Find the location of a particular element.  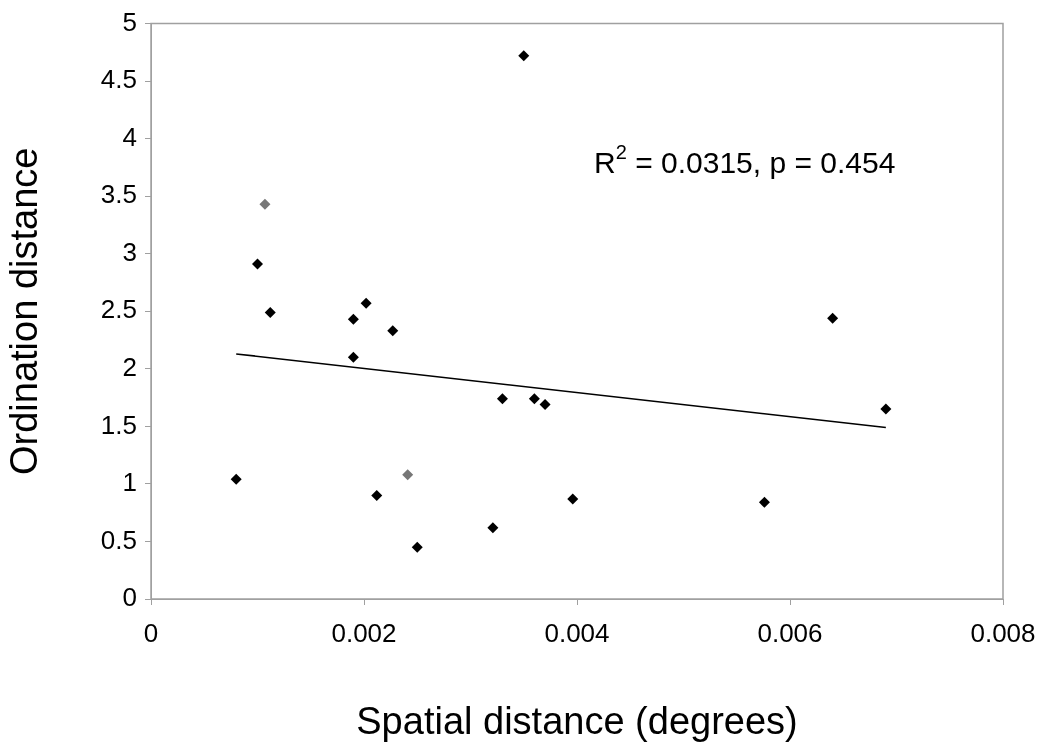

y-tick-label: 2.5 is located at coordinates (118, 309).